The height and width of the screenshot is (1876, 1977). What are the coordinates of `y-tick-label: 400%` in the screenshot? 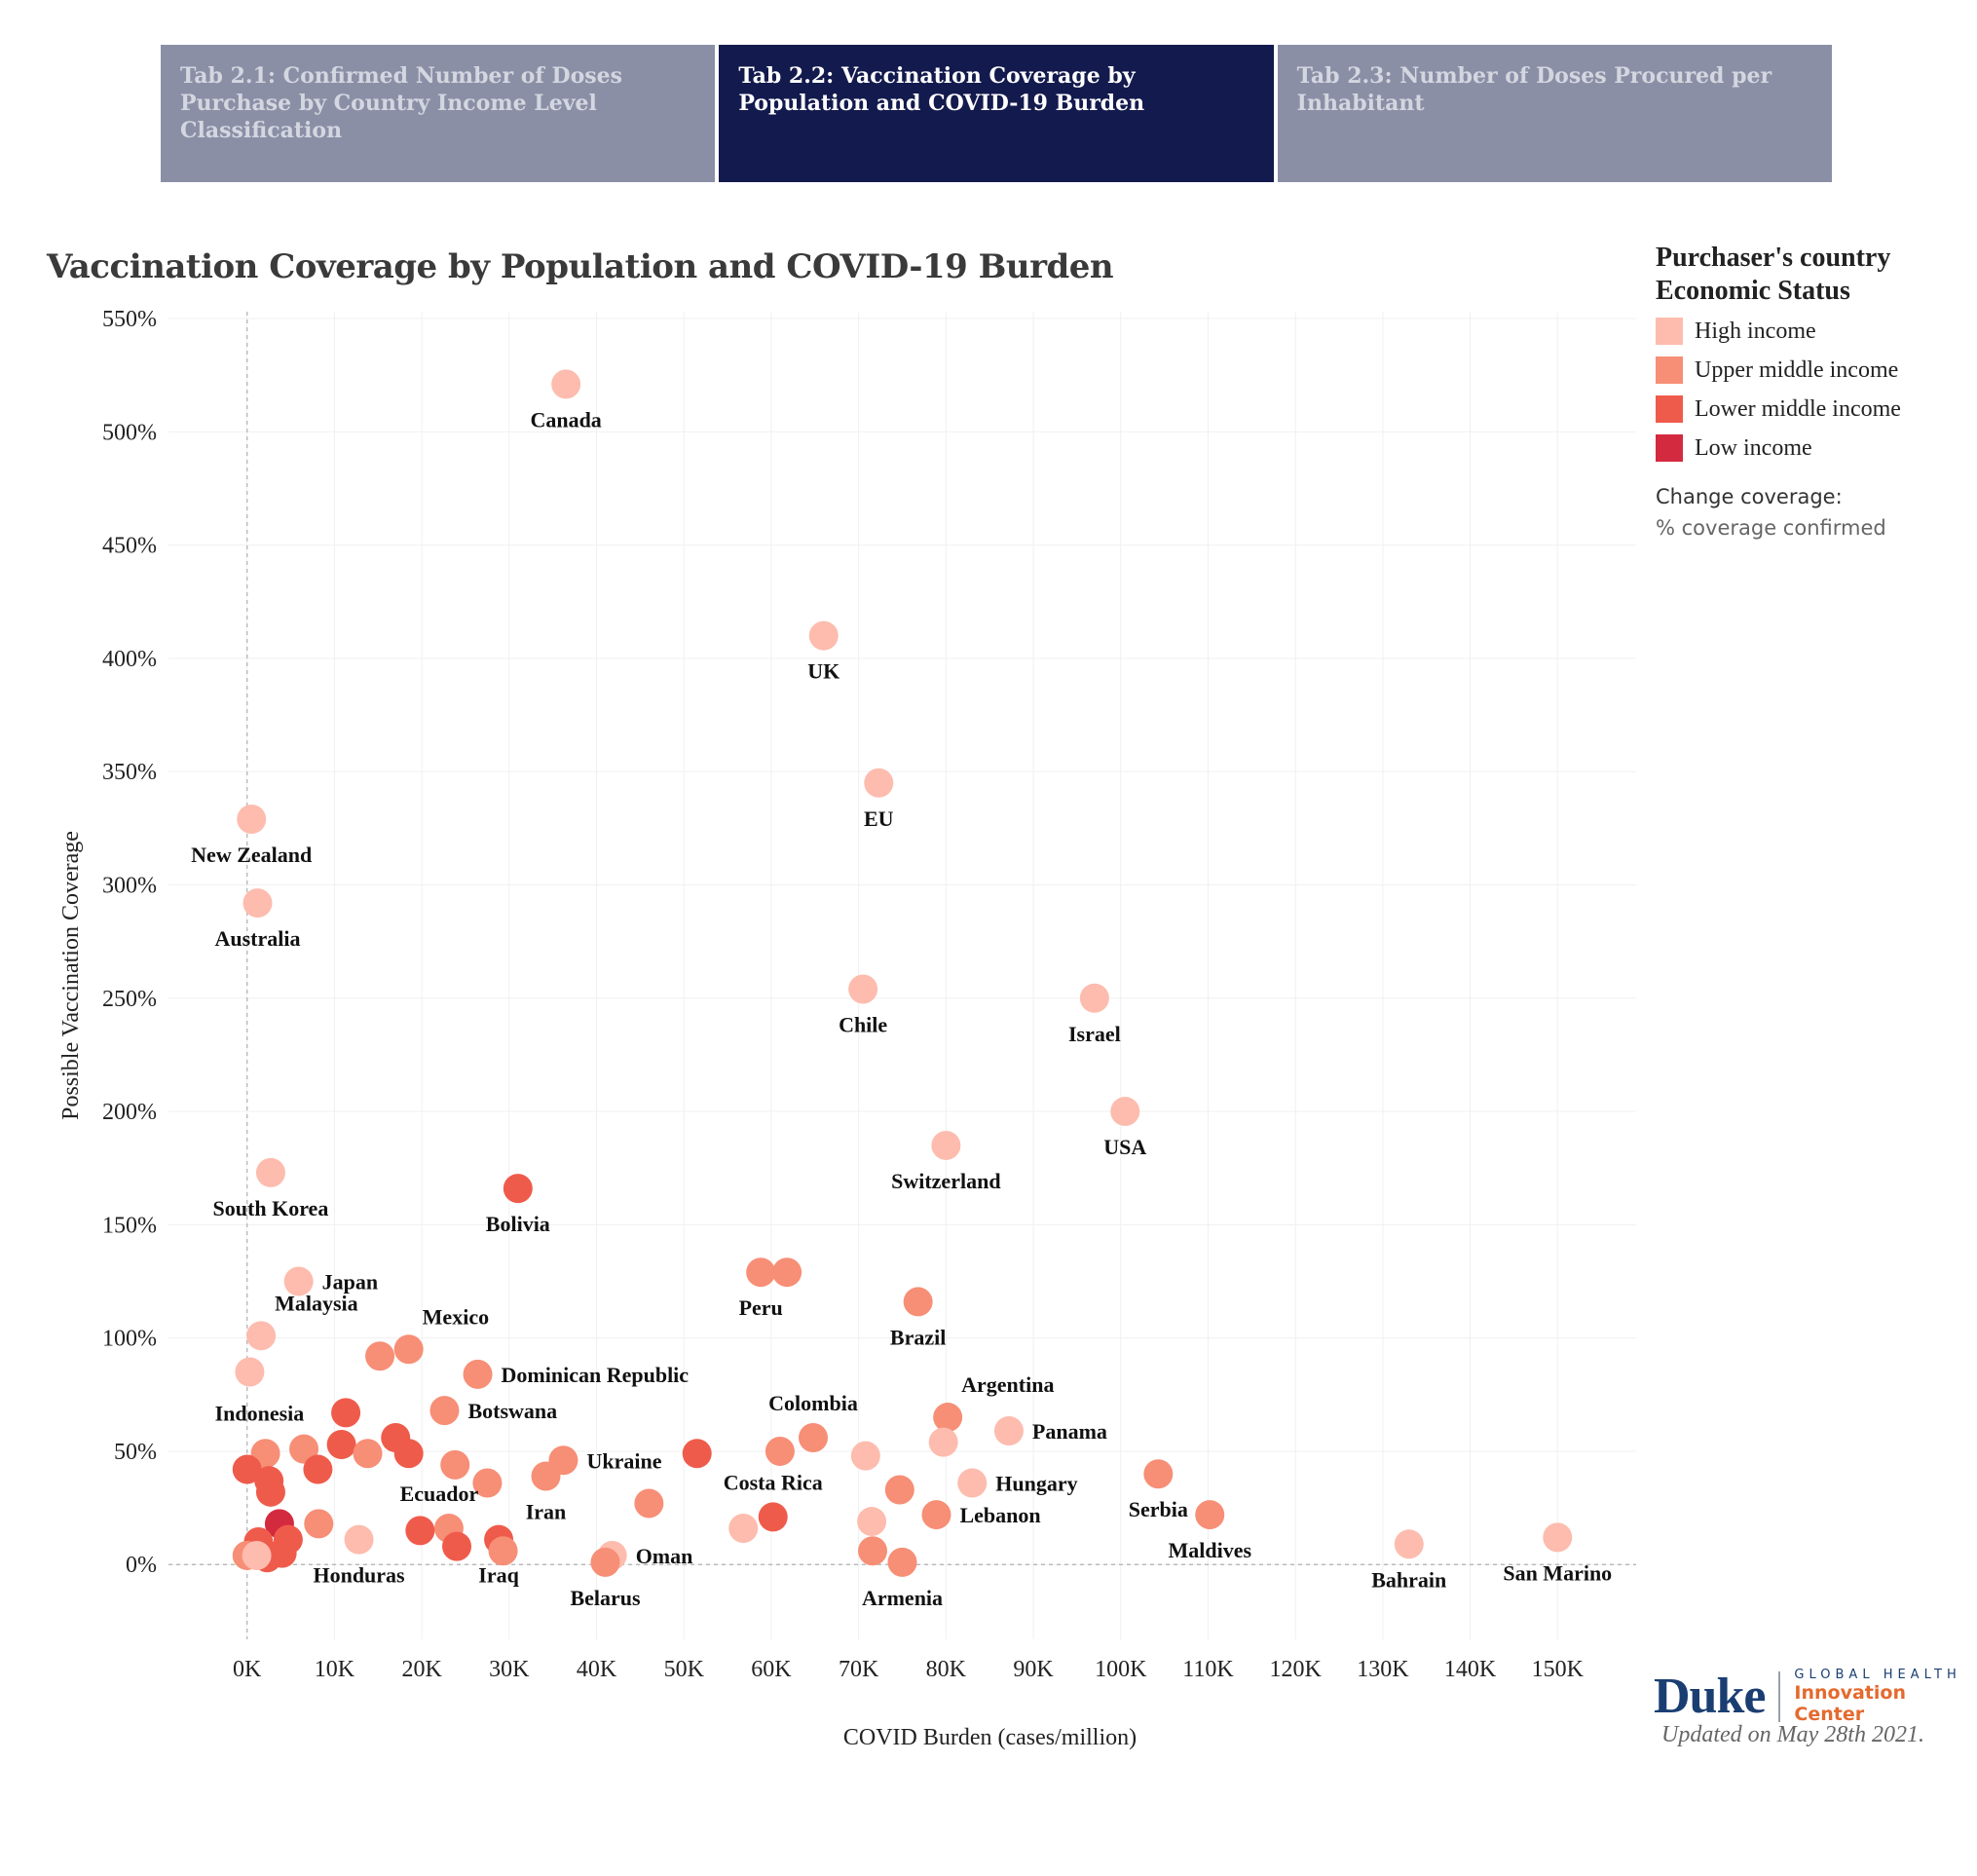 It's located at (130, 660).